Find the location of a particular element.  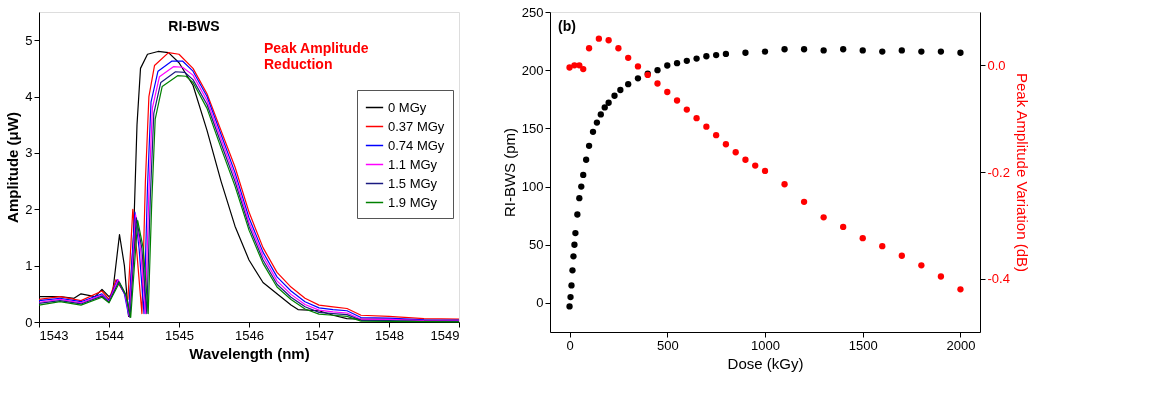

legend-label: 1.9 MGy is located at coordinates (413, 202).